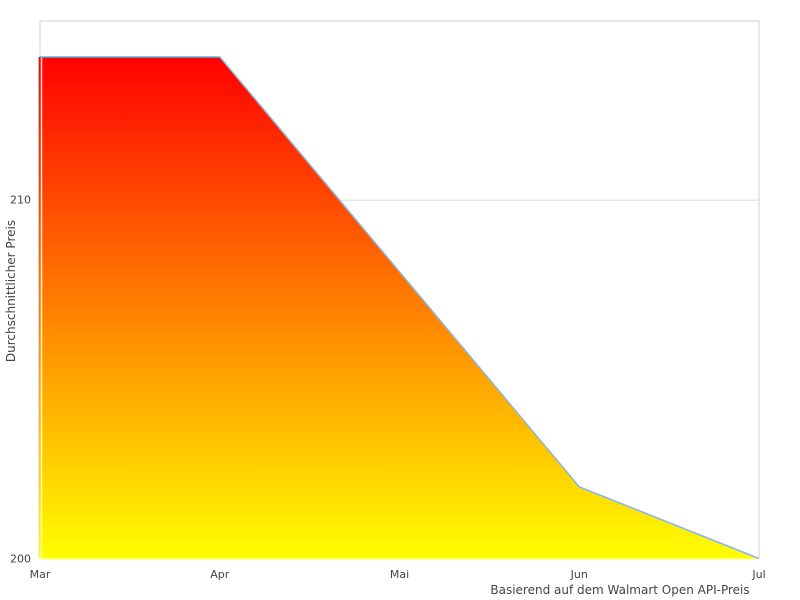 This screenshot has width=800, height=600. Describe the element at coordinates (20, 200) in the screenshot. I see `y-tick-label-210: 210` at that location.